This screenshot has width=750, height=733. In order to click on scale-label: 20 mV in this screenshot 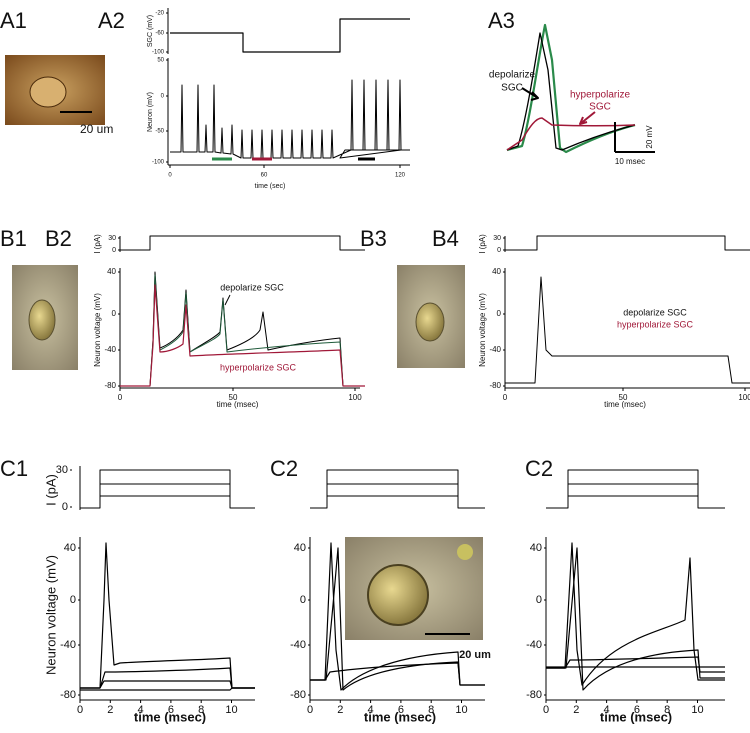, I will do `click(649, 137)`.